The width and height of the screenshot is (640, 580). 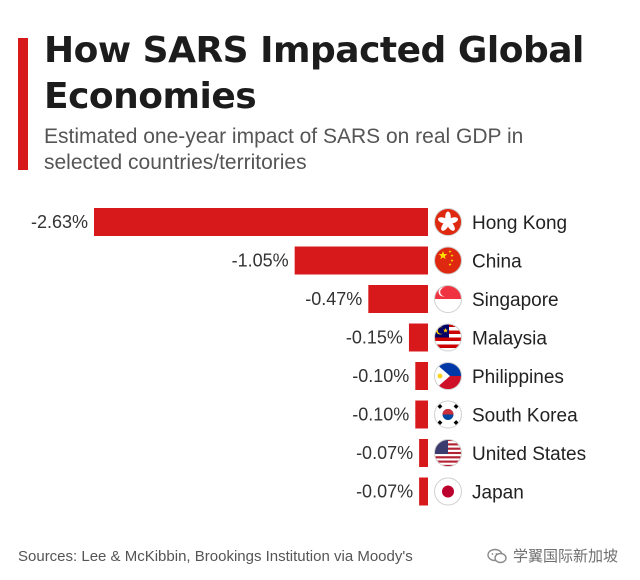 I want to click on chart-title: How SARS Impacted Global Economies, so click(x=314, y=73).